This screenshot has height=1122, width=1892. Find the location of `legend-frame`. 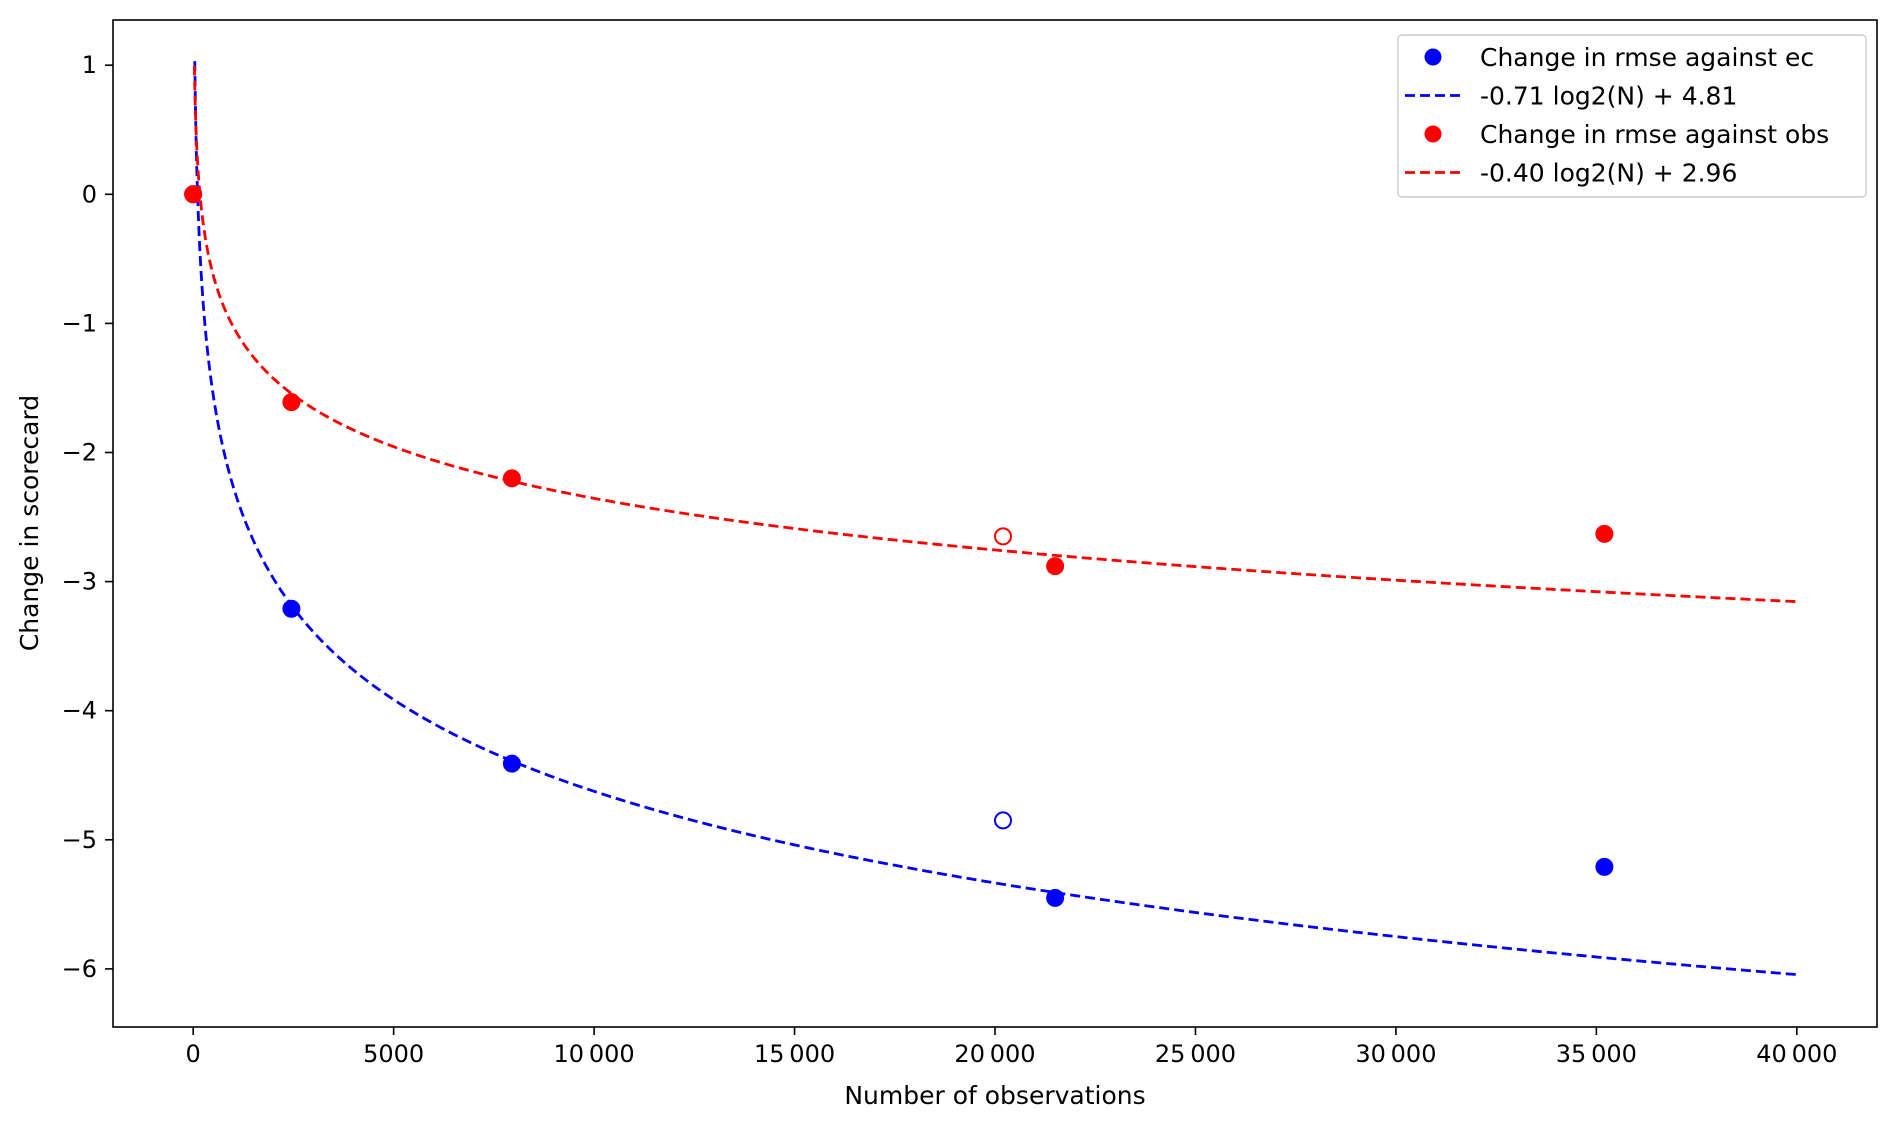

legend-frame is located at coordinates (1632, 116).